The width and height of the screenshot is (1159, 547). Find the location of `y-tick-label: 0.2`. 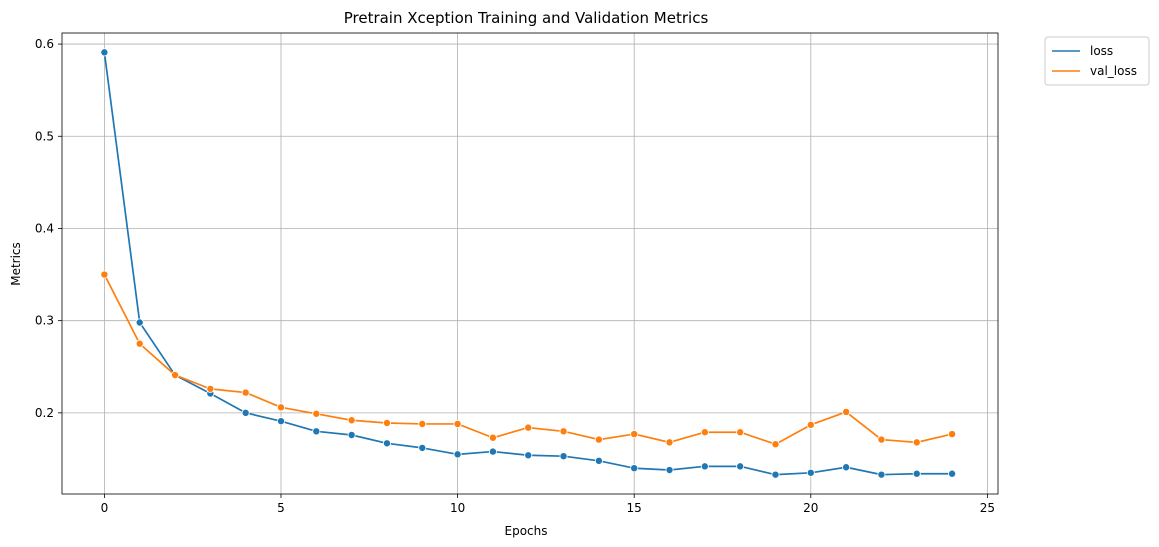

y-tick-label: 0.2 is located at coordinates (44, 413).